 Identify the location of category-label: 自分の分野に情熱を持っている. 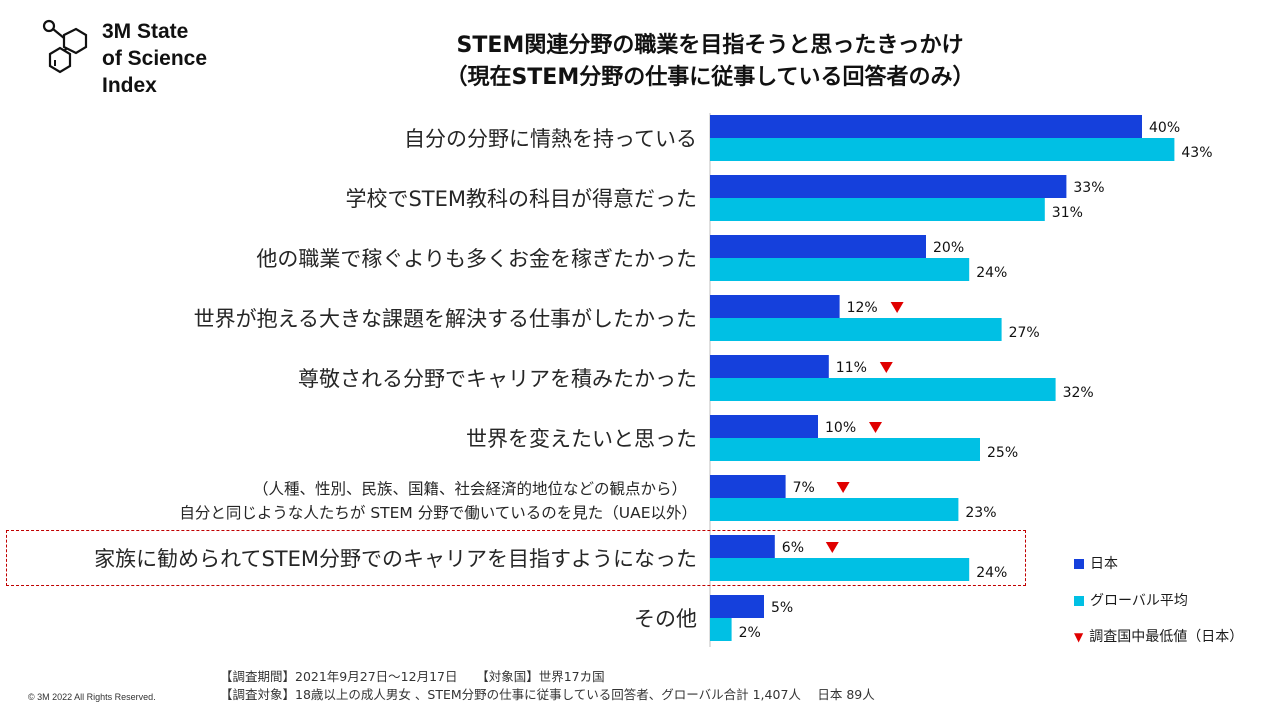
(550, 139).